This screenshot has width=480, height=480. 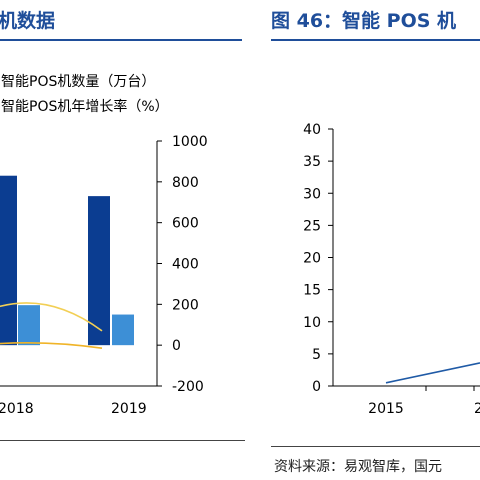 What do you see at coordinates (99, 271) in the screenshot?
I see `bar-2019-count` at bounding box center [99, 271].